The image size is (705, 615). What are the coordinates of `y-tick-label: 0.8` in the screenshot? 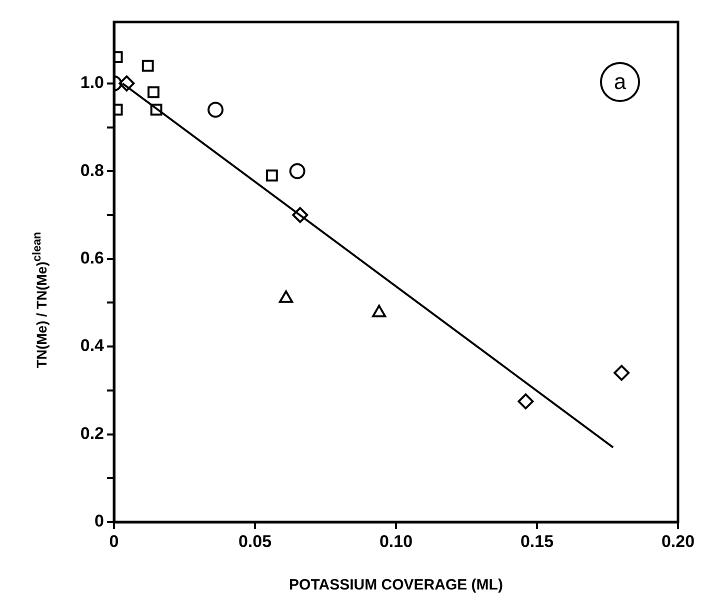 It's located at (92, 170).